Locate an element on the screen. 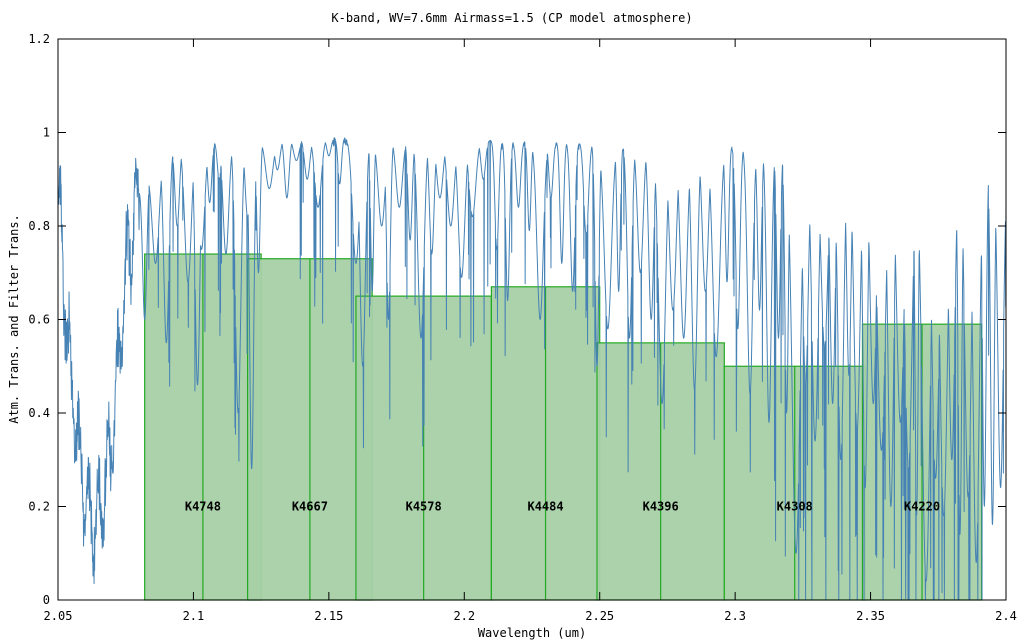 This screenshot has width=1024, height=640. y-tick-label-3: 0.6 is located at coordinates (39, 320).